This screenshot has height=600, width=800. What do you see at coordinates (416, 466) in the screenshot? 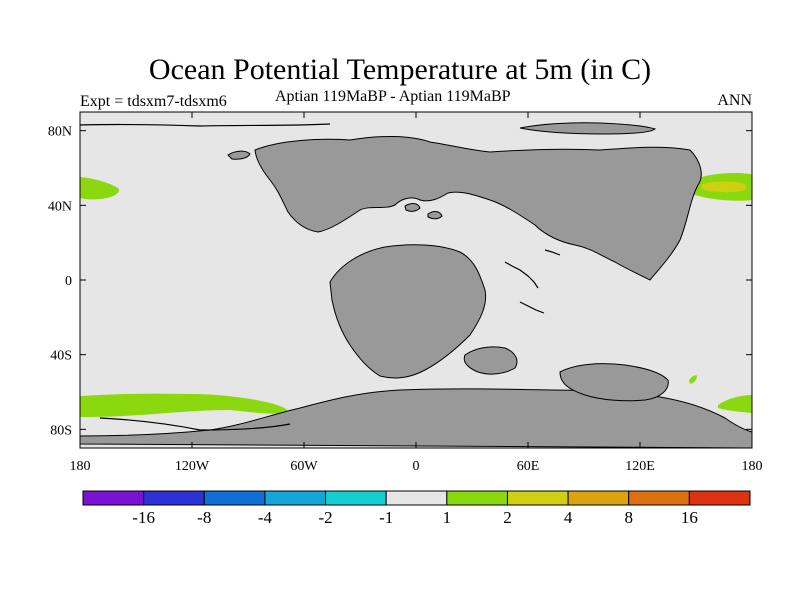
I see `x-tick-label: 0` at bounding box center [416, 466].